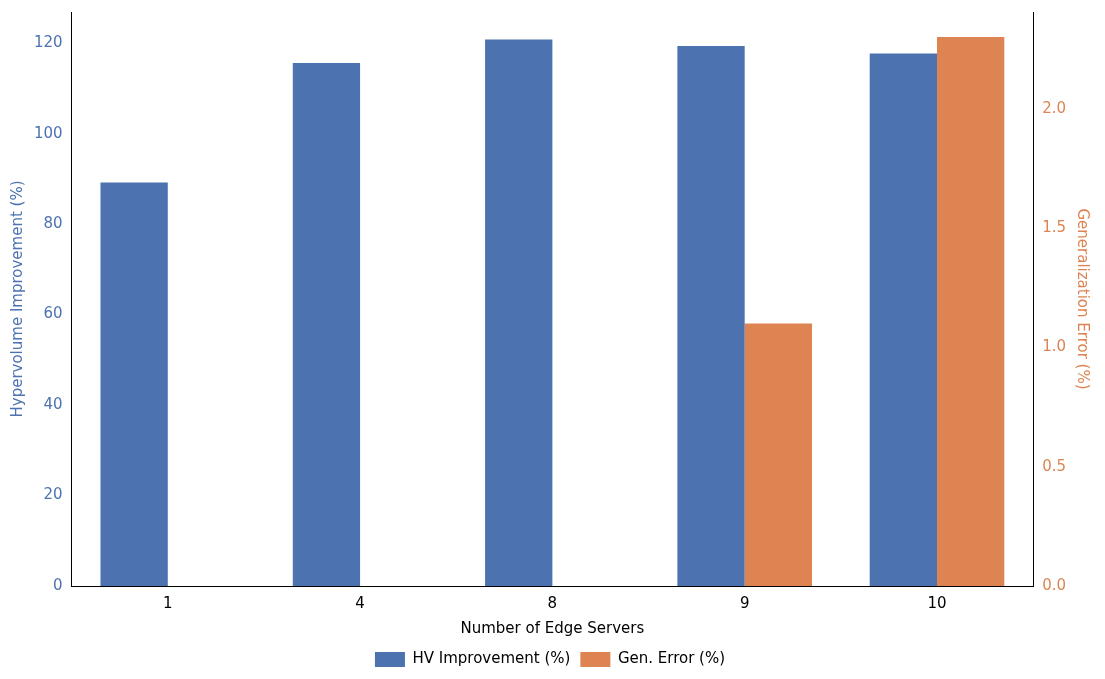 This screenshot has height=679, width=1105. Describe the element at coordinates (1054, 584) in the screenshot. I see `y2-tick-label: 0.0` at that location.